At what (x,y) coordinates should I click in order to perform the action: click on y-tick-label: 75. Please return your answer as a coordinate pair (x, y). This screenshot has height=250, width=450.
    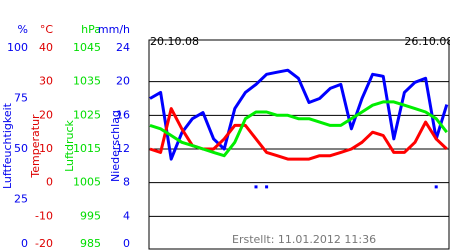
    Looking at the image, I should click on (21, 98).